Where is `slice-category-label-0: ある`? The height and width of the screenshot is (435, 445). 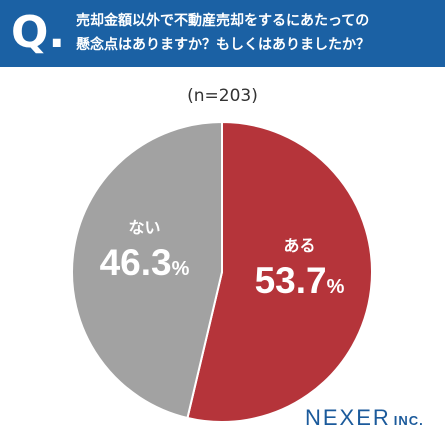 slice-category-label-0: ある is located at coordinates (299, 245).